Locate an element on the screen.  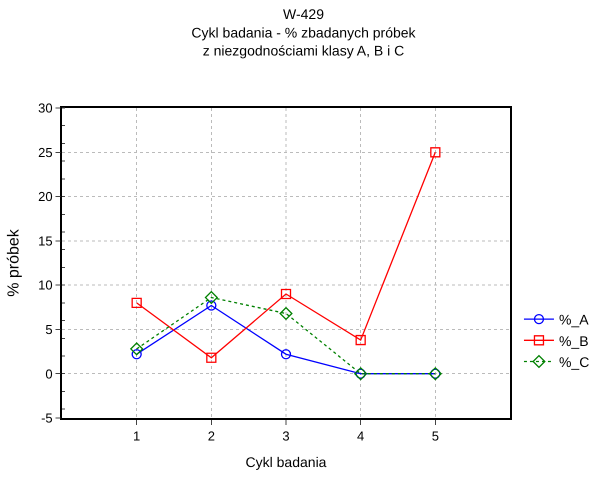
legend-label: %_A is located at coordinates (574, 320).